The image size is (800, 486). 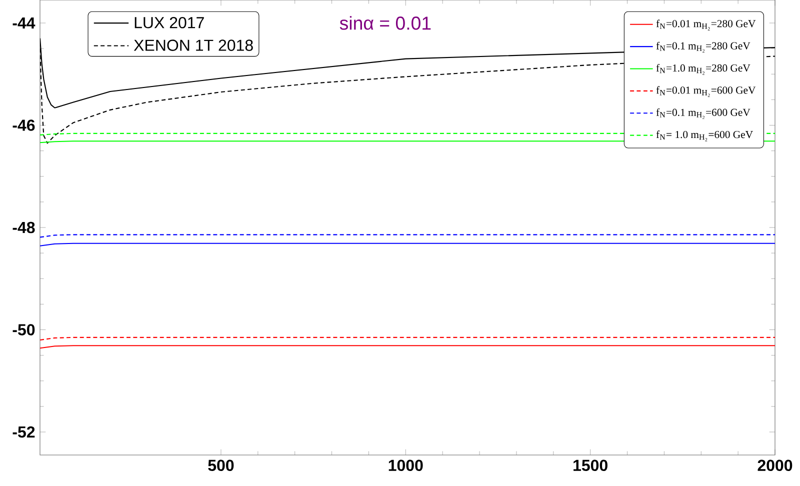 I want to click on legend-label: f$_{N}$=0.01 m$_{H₂}$=600 GeV, so click(x=706, y=91).